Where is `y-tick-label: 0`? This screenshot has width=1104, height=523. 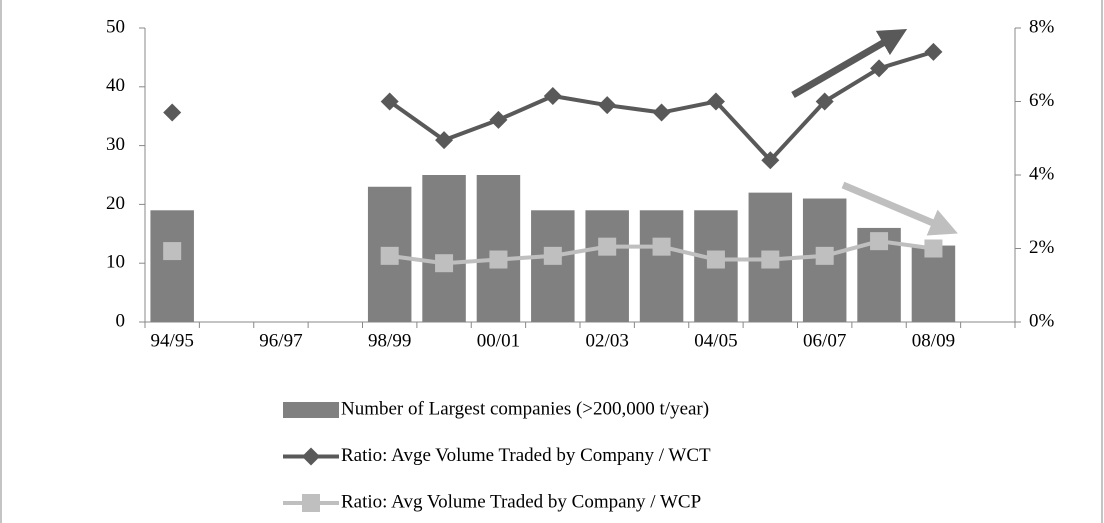
y-tick-label: 0 is located at coordinates (121, 320).